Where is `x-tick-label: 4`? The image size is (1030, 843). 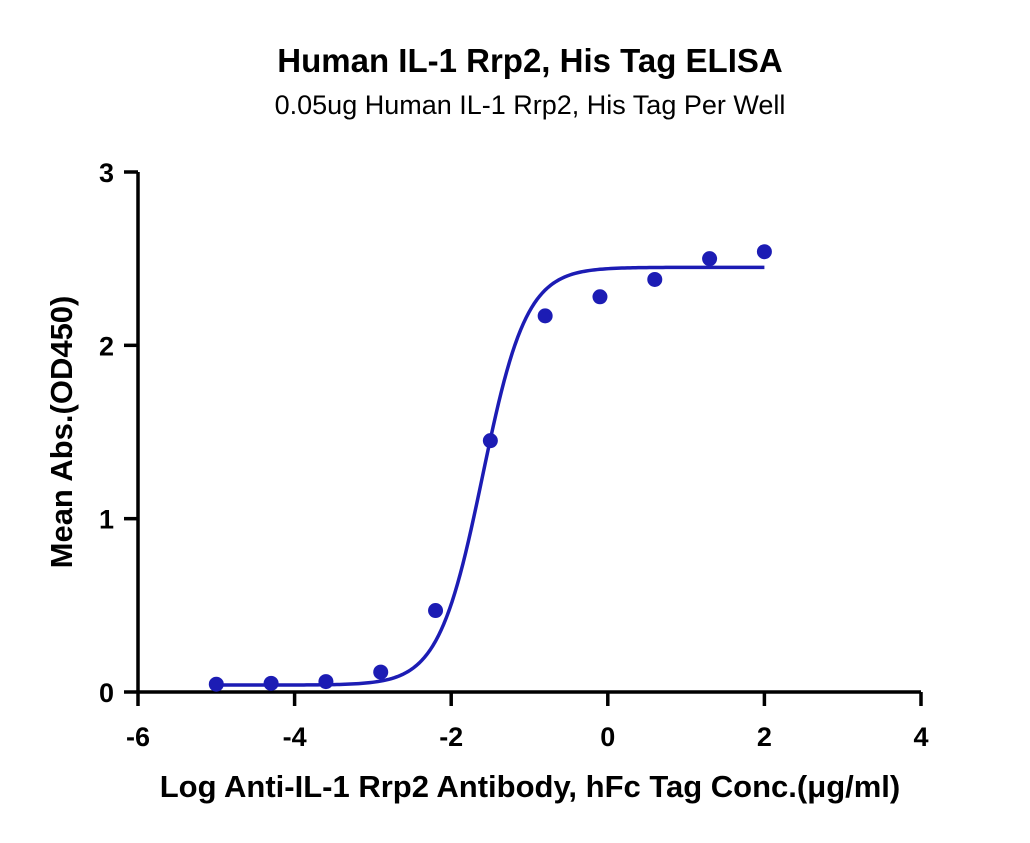 x-tick-label: 4 is located at coordinates (920, 737).